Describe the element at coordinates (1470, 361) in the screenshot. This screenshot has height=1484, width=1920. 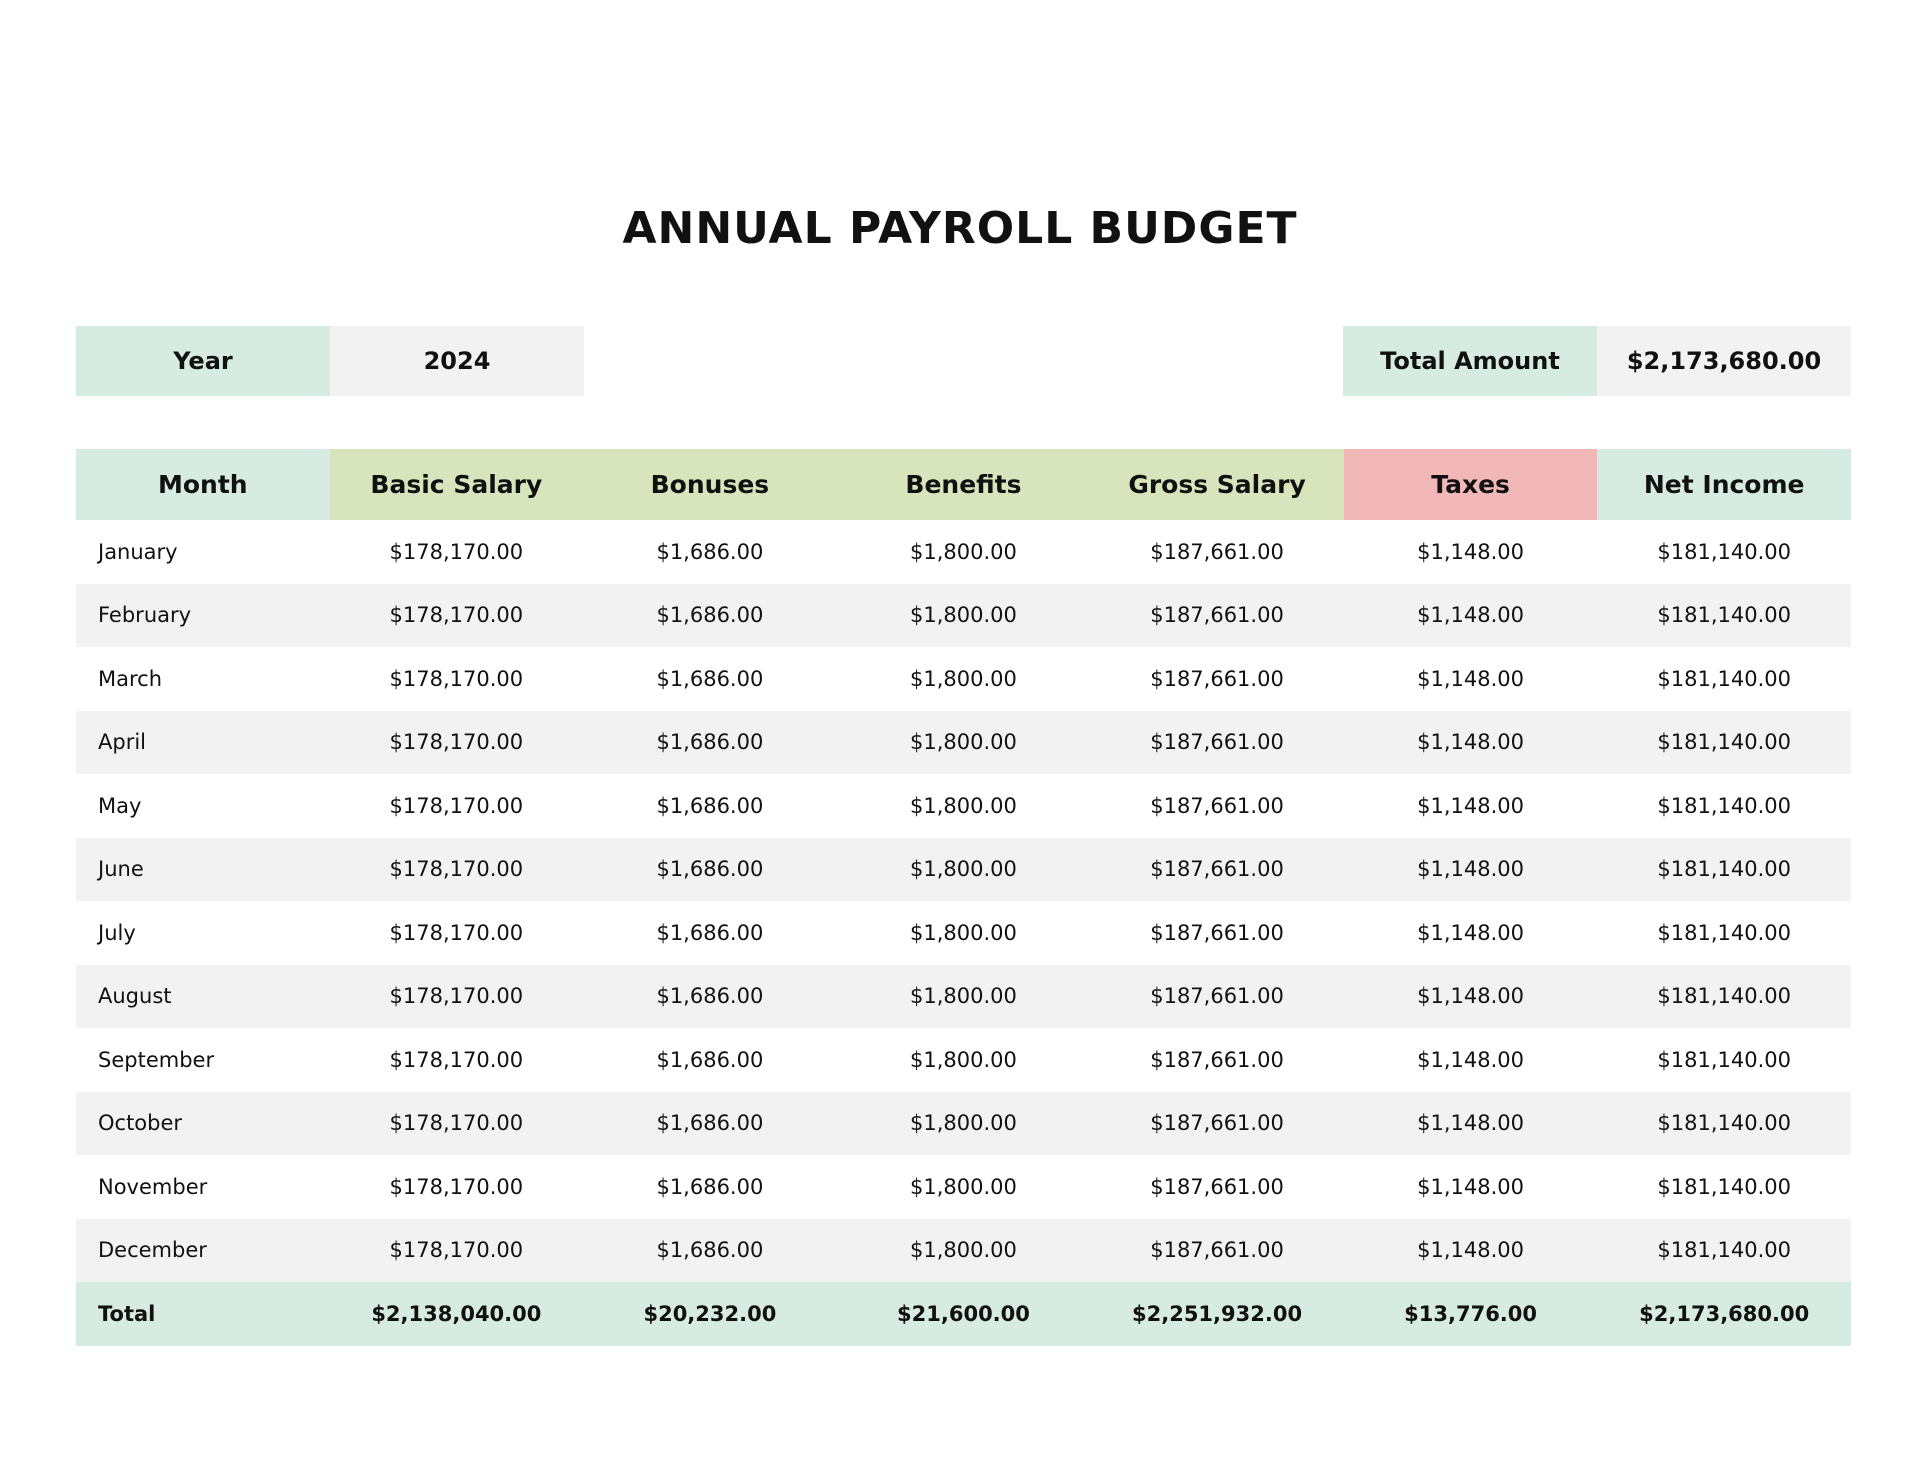
I see `total-label: Total Amount` at that location.